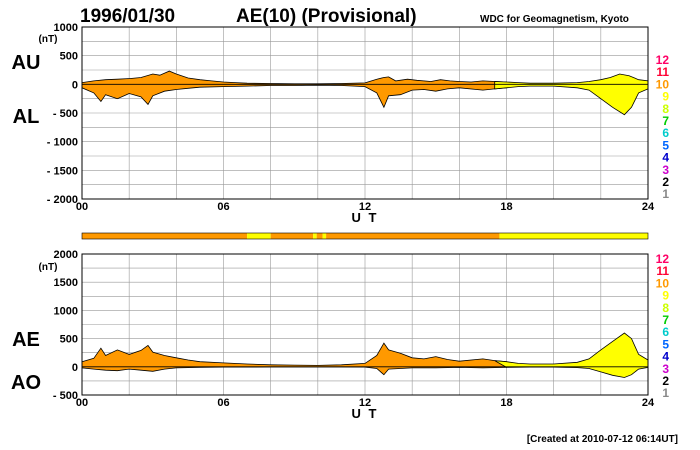 This screenshot has height=450, width=700. I want to click on ae-label: AE, so click(26, 340).